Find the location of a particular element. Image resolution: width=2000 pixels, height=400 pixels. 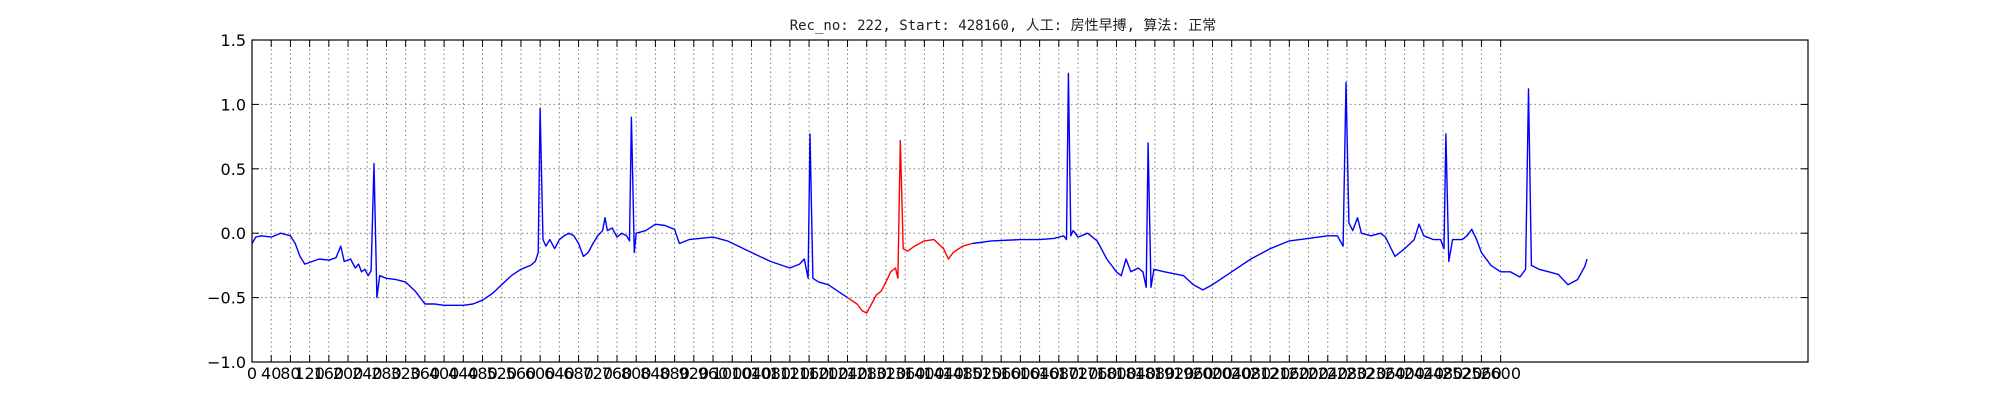

x-tick-label: 2400 is located at coordinates (1404, 373).